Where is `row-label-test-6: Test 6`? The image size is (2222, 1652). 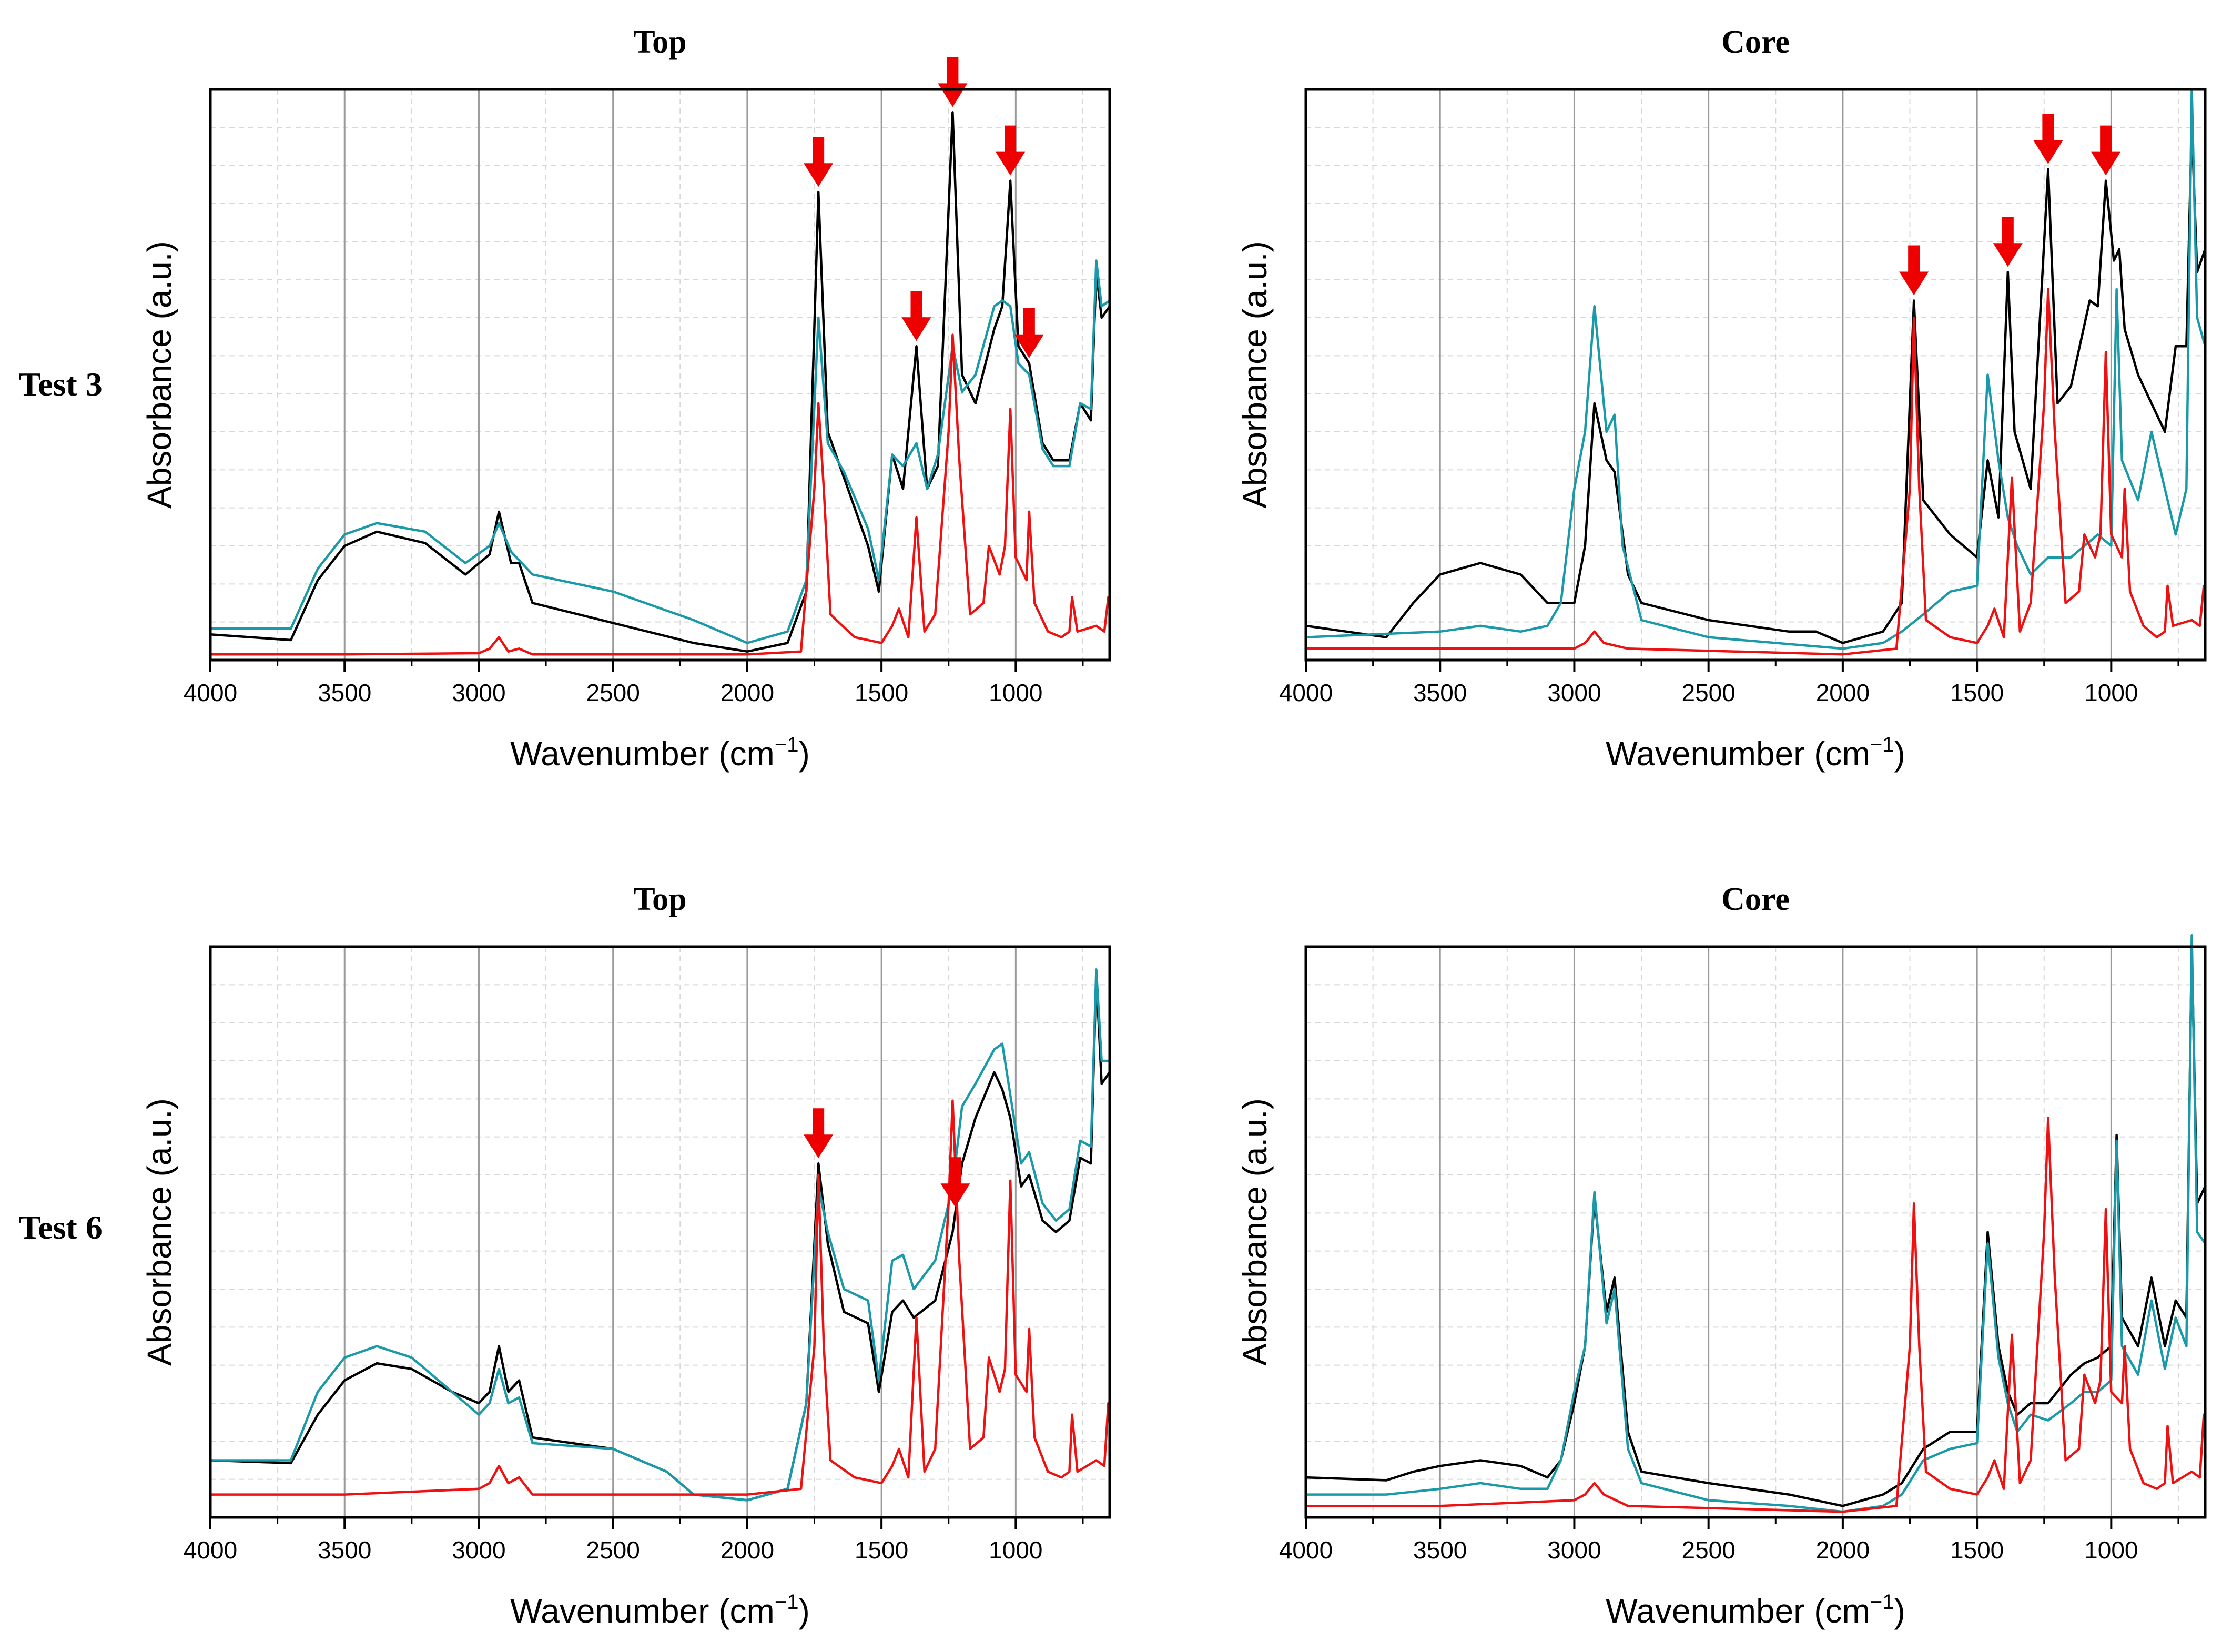 row-label-test-6: Test 6 is located at coordinates (60, 1227).